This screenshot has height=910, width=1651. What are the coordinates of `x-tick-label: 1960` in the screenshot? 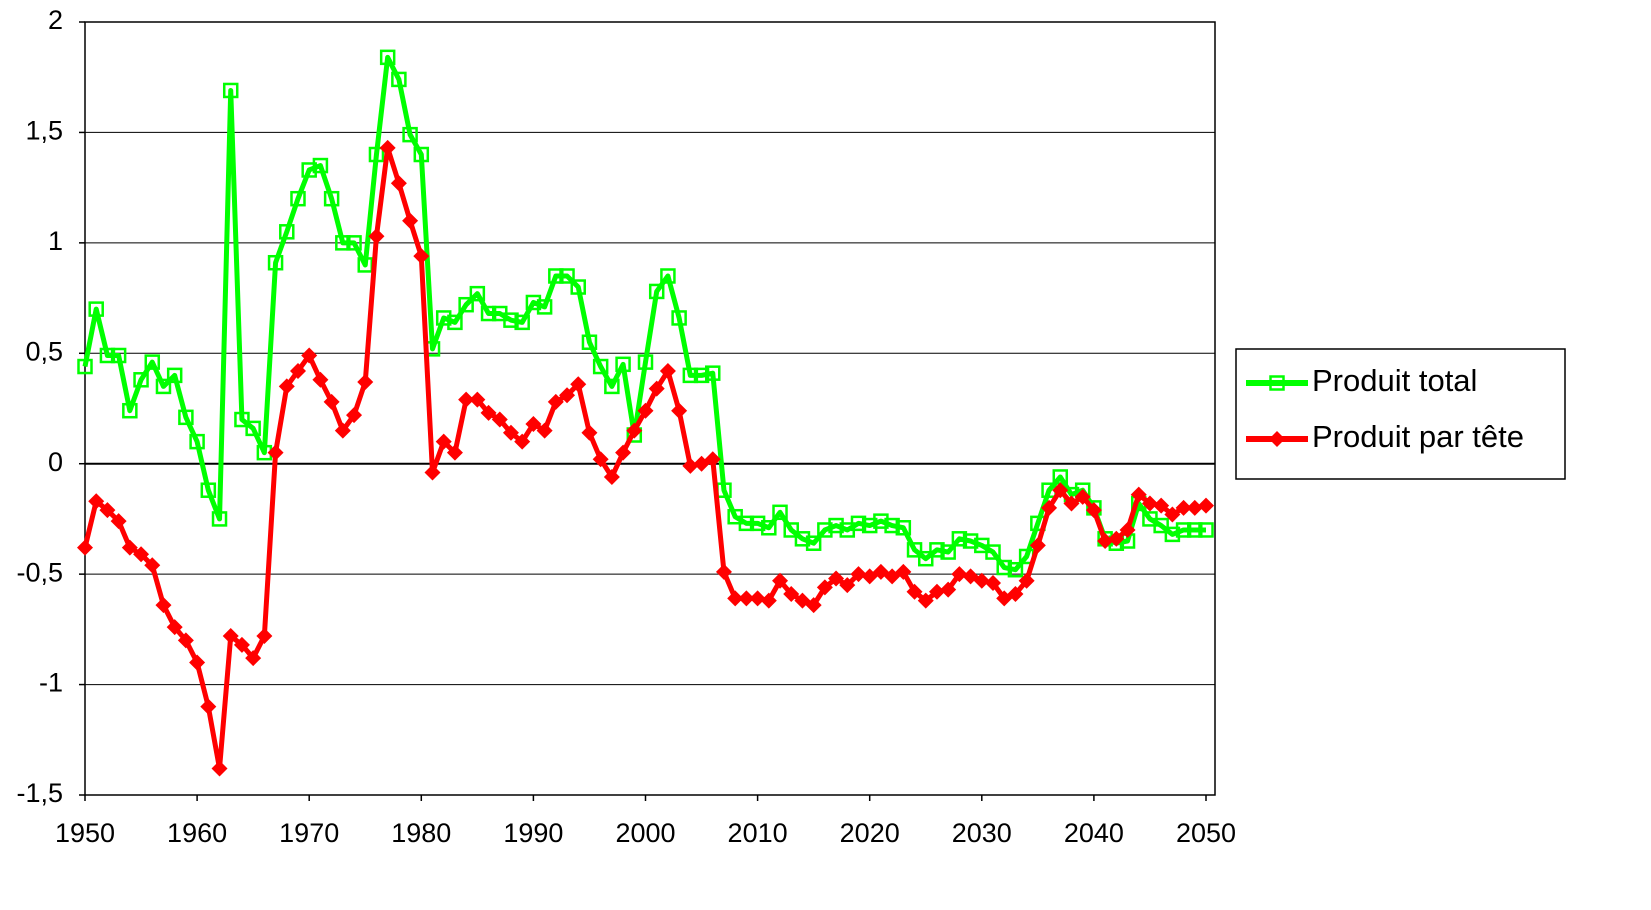 It's located at (197, 833).